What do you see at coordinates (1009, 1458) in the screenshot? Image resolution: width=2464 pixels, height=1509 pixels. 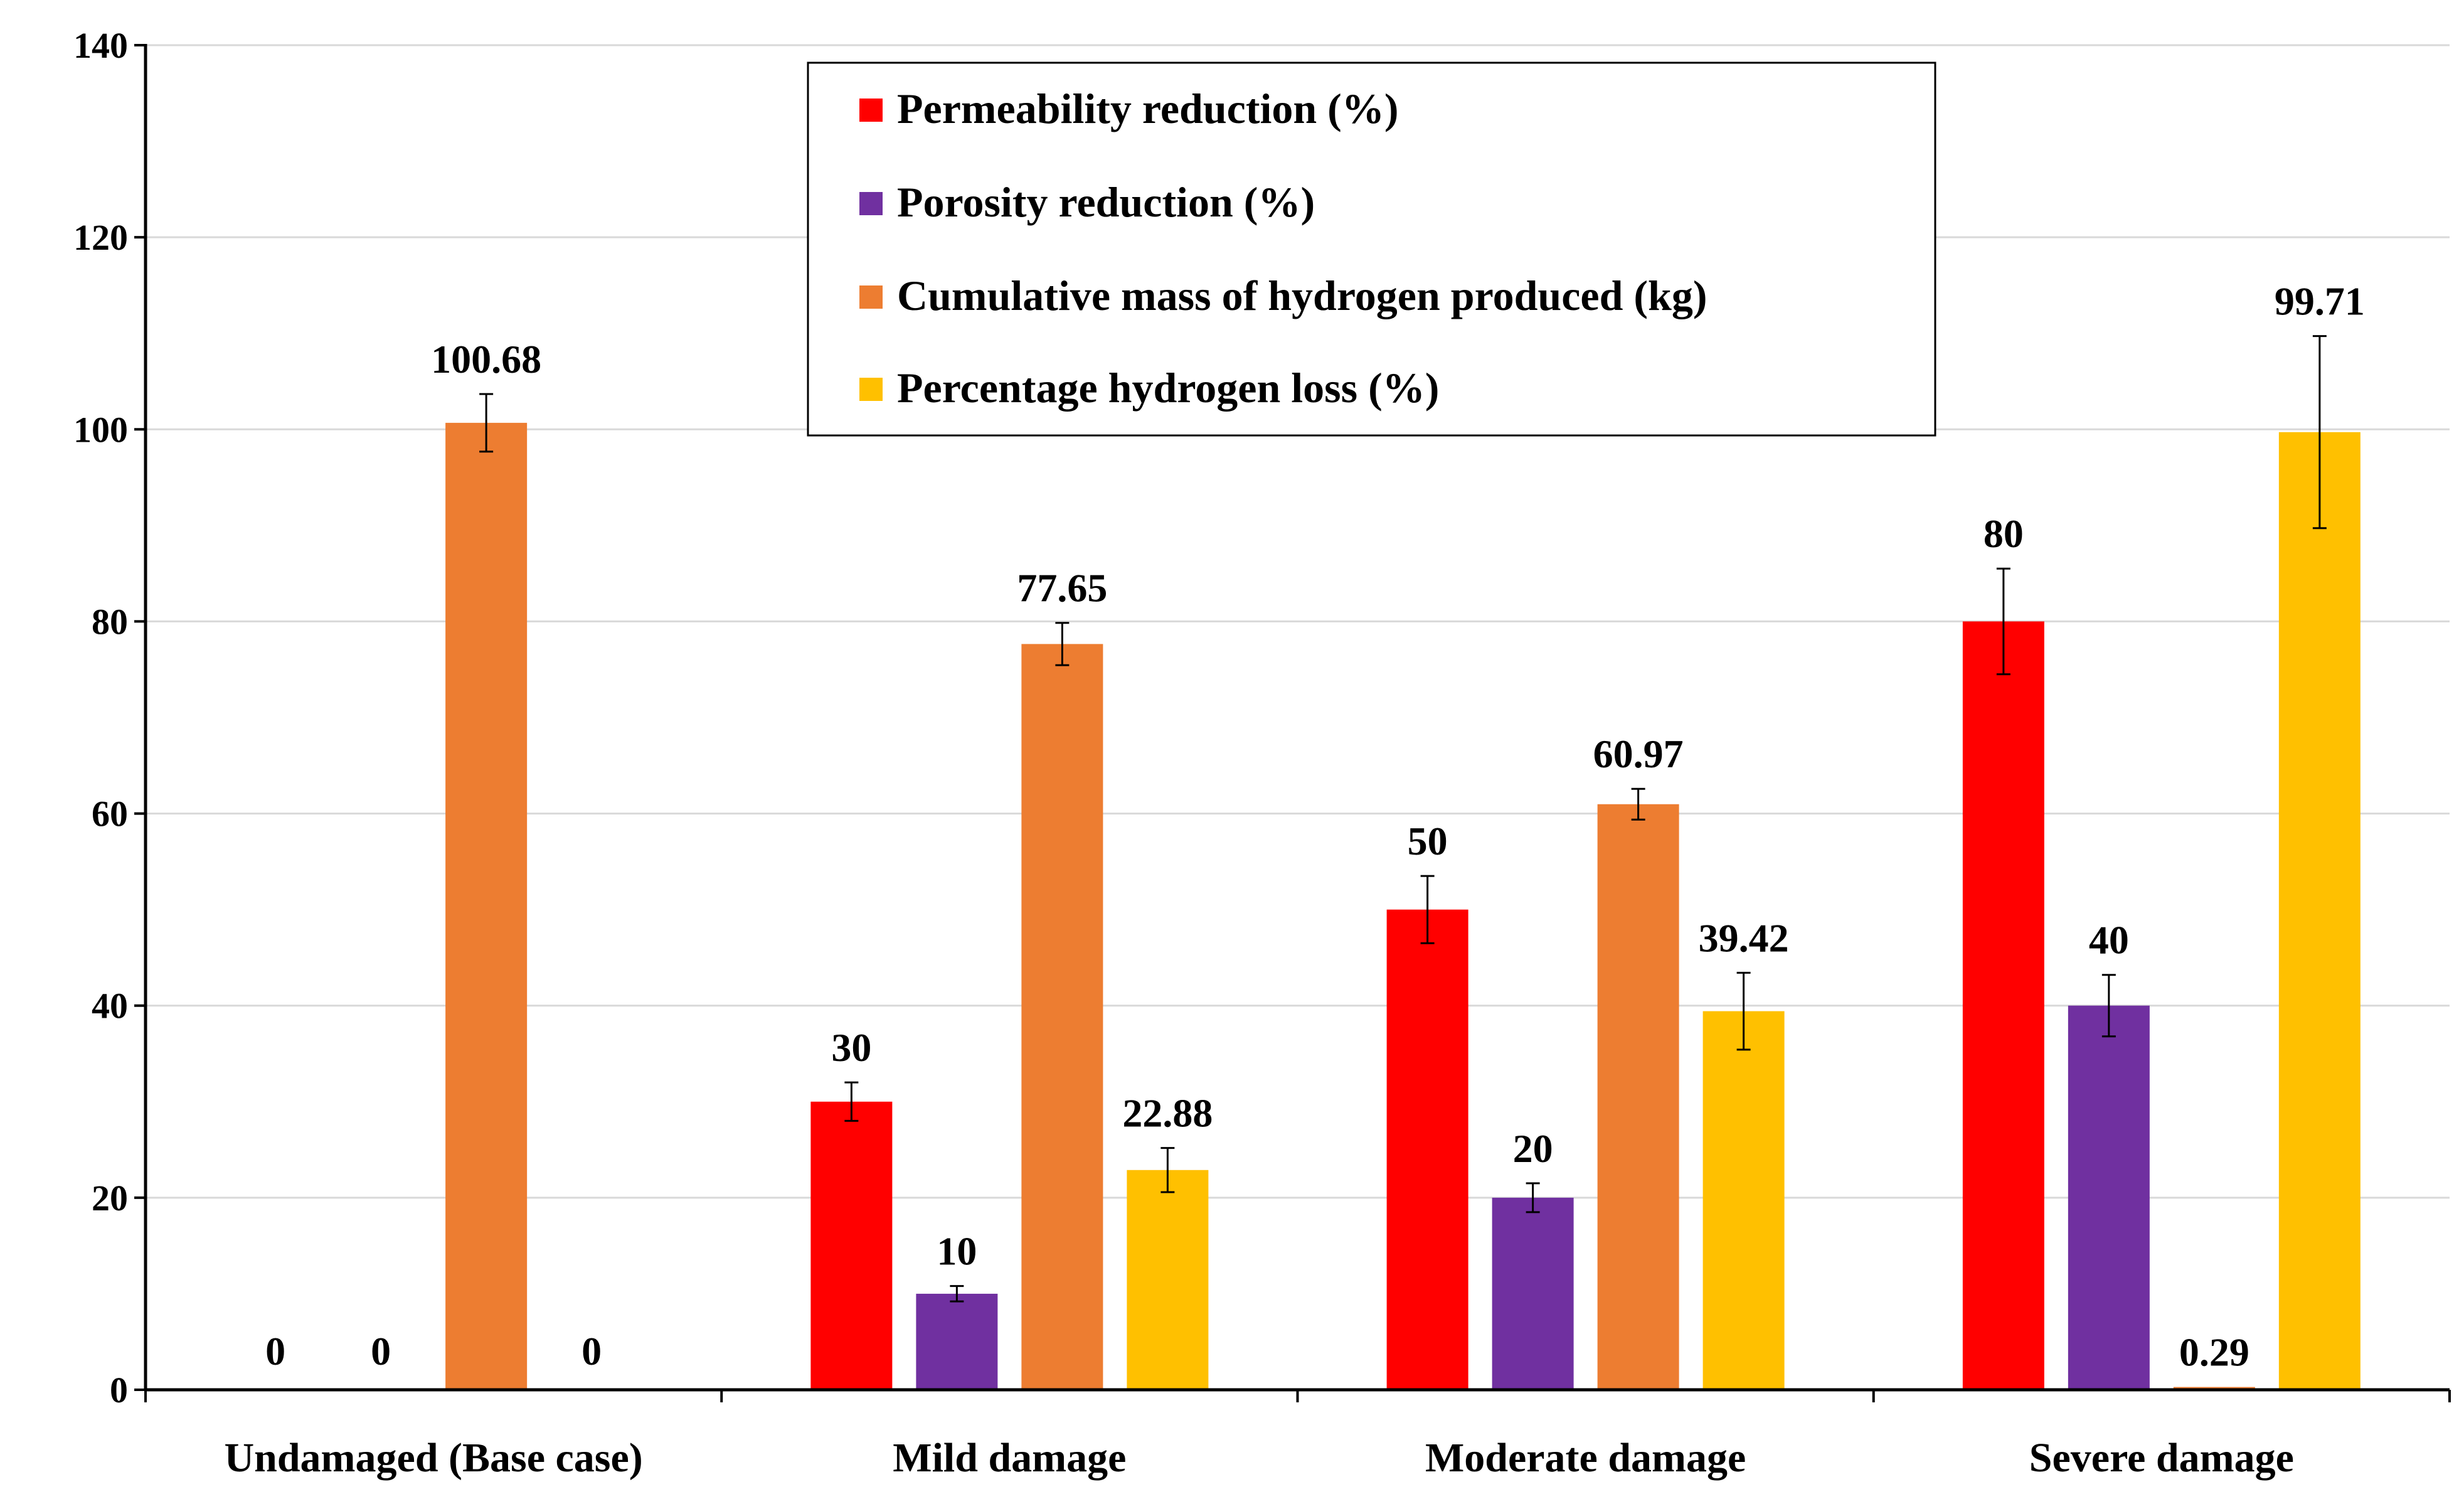 I see `category-label-1: Mild damage` at bounding box center [1009, 1458].